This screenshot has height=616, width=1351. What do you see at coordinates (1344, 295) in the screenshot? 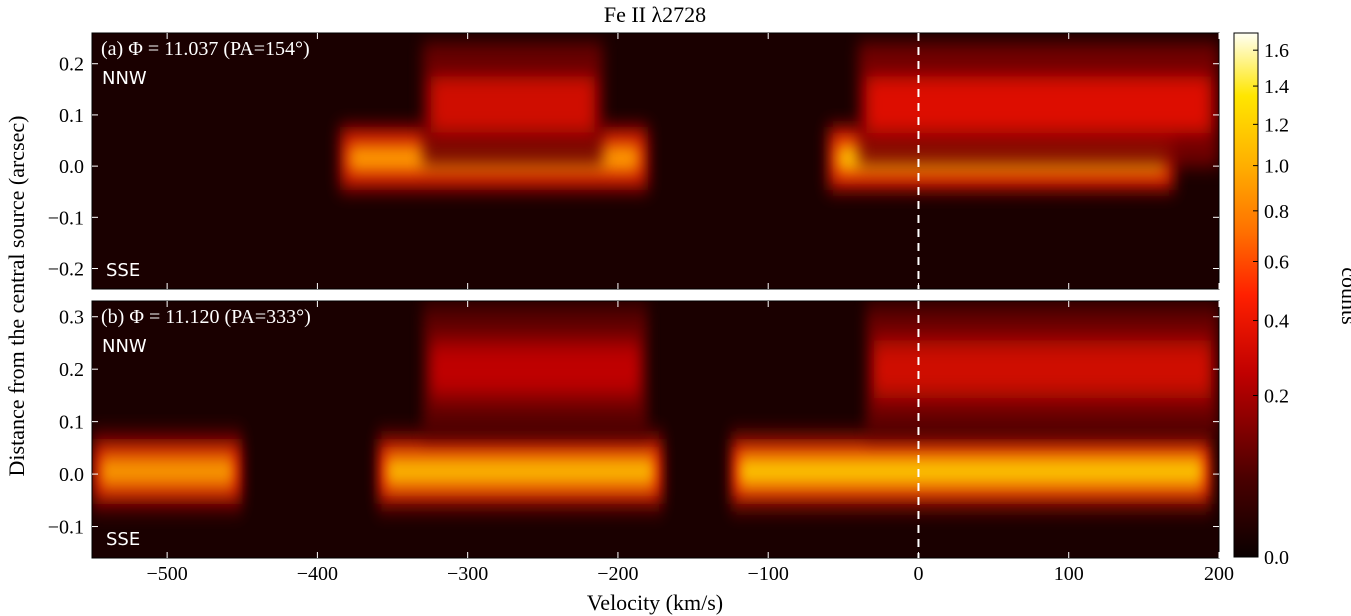
I see `colorbar-label: counts` at bounding box center [1344, 295].